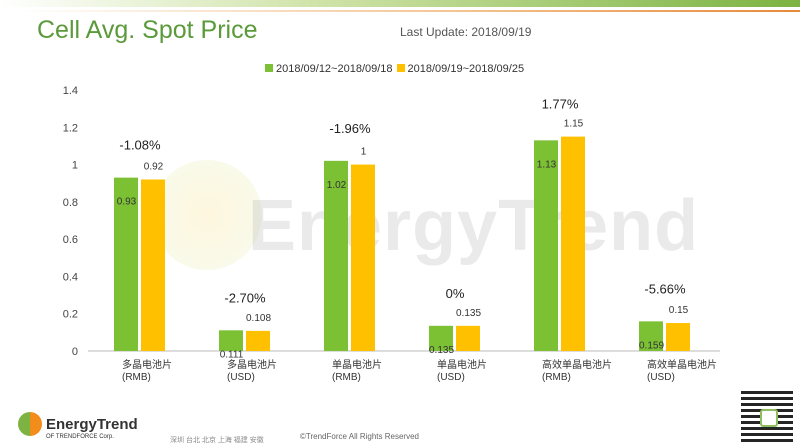 This screenshot has height=448, width=800. Describe the element at coordinates (217, 440) in the screenshot. I see `footer-cities: 深圳 台北 北京 上海 福建 安徽` at that location.